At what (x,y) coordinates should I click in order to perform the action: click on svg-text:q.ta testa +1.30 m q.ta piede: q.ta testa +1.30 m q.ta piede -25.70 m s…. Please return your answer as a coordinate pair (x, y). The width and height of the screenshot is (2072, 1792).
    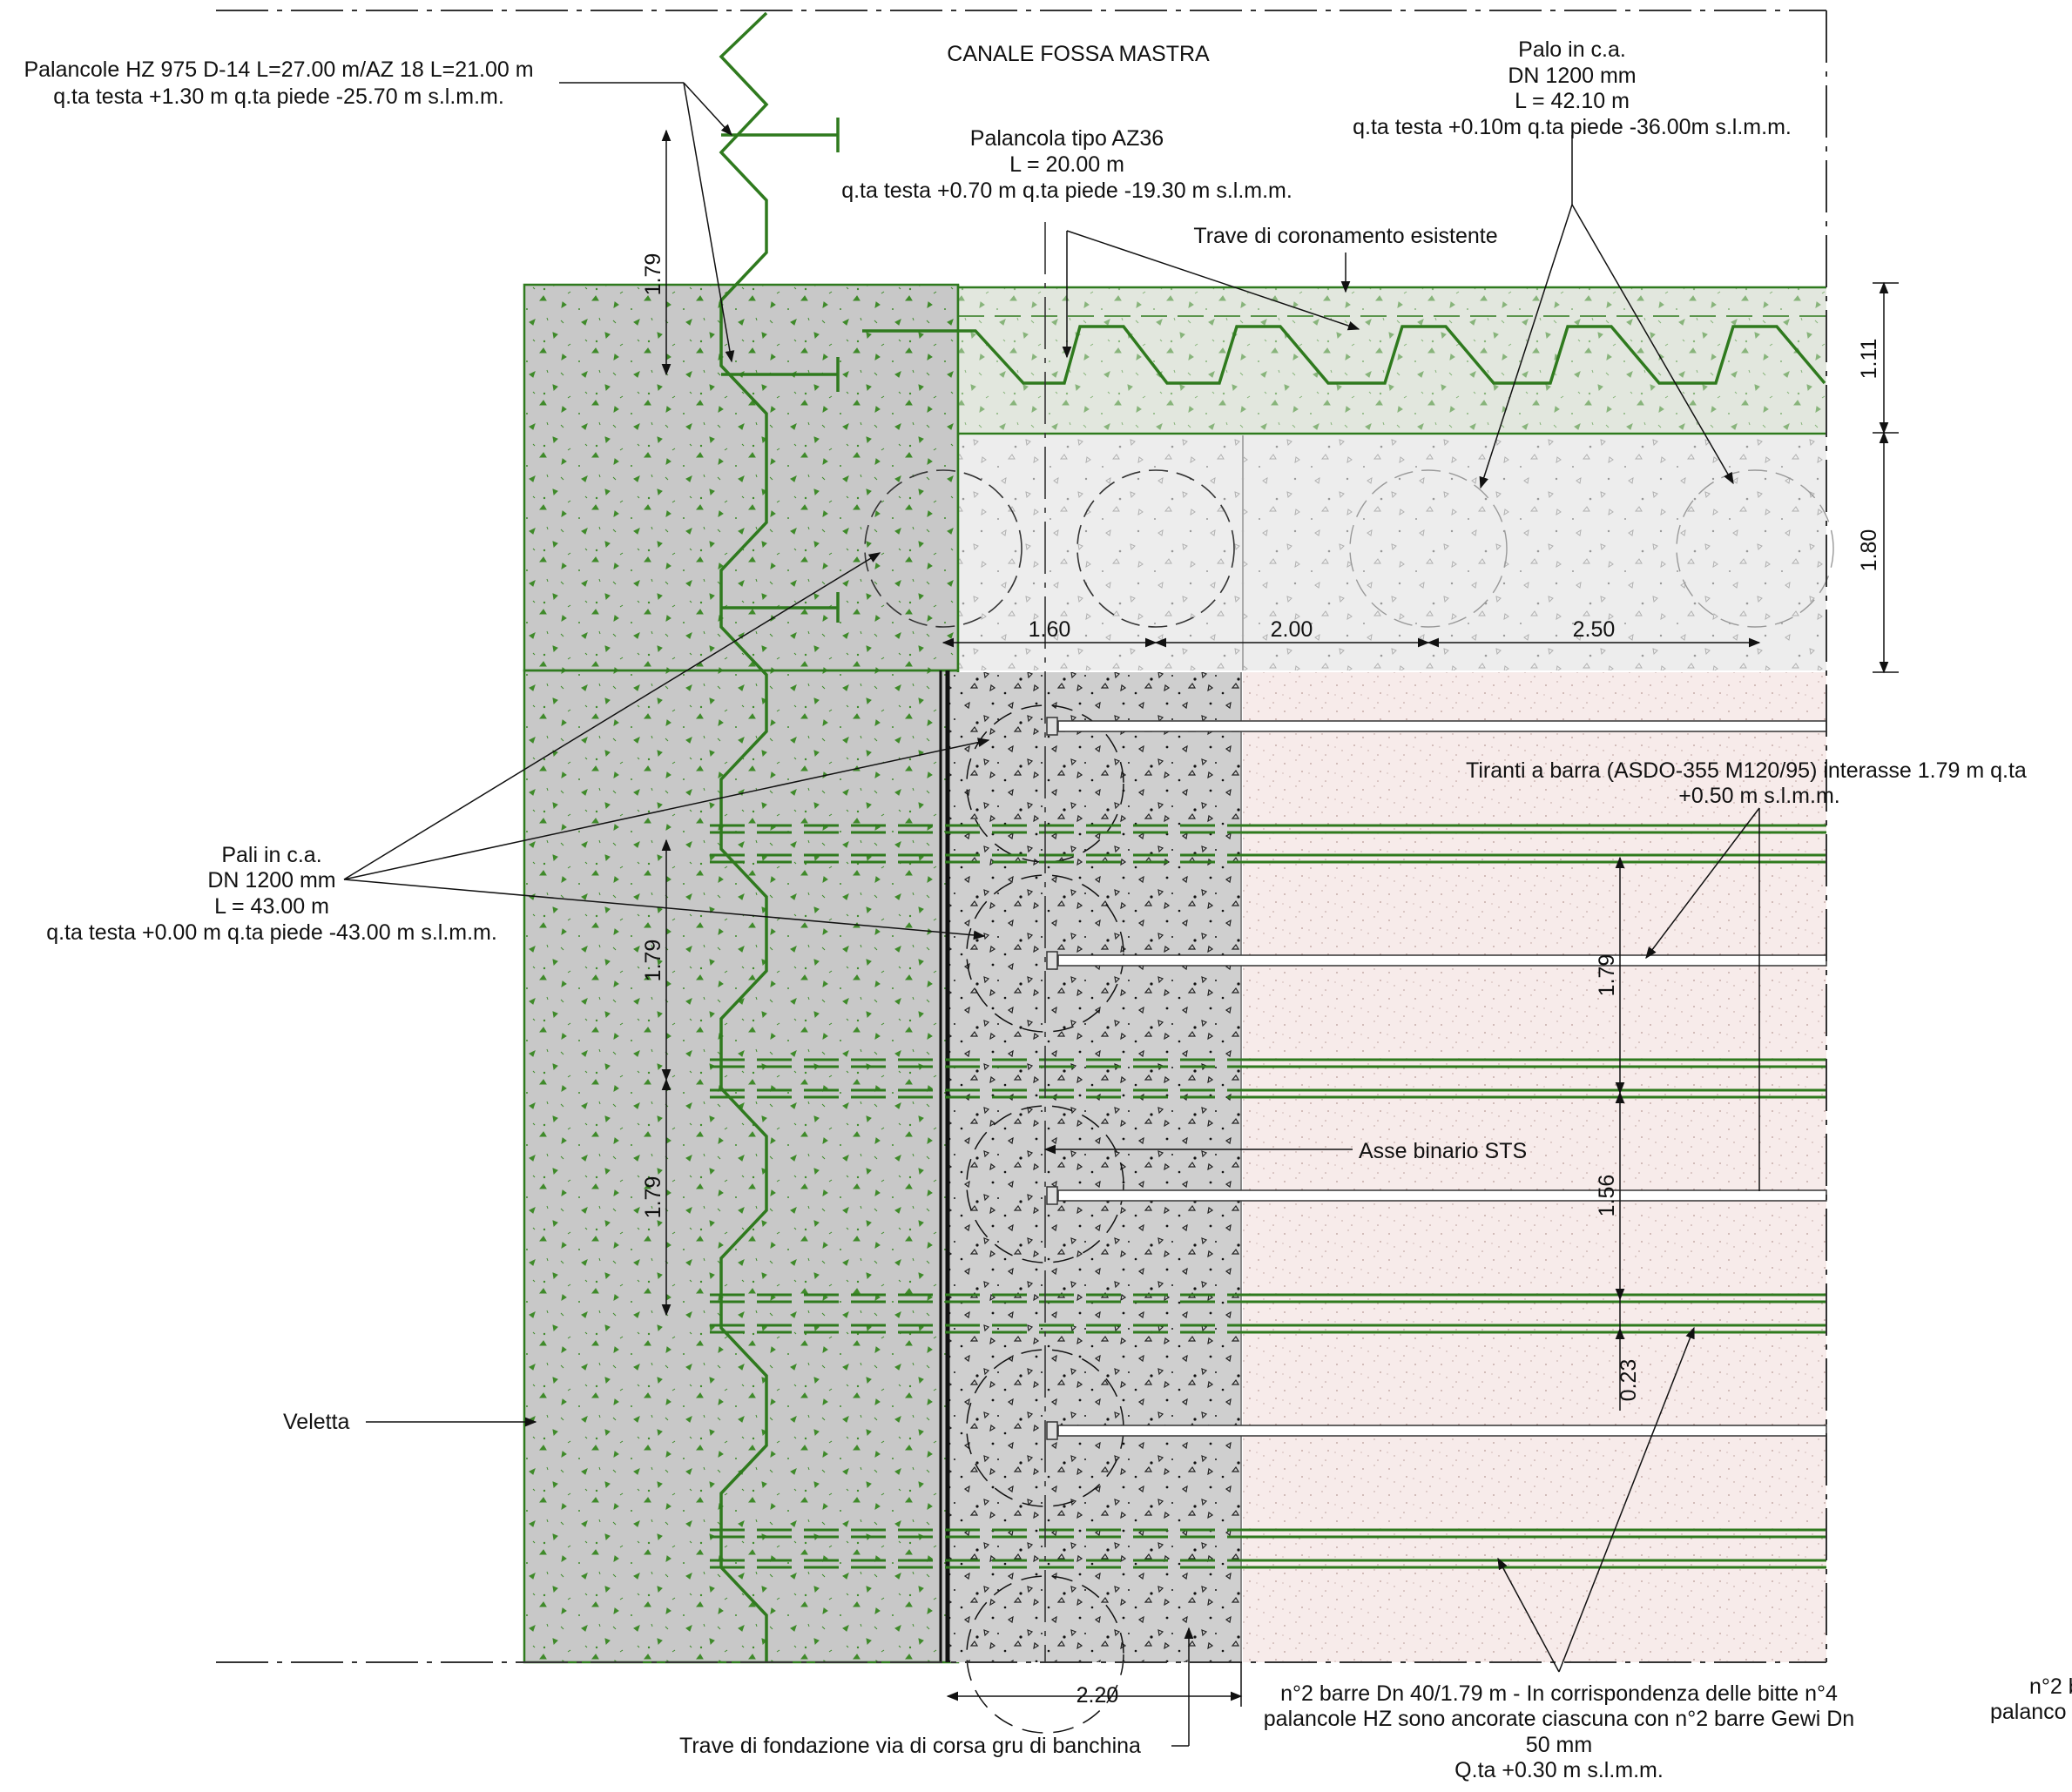
    Looking at the image, I should click on (278, 96).